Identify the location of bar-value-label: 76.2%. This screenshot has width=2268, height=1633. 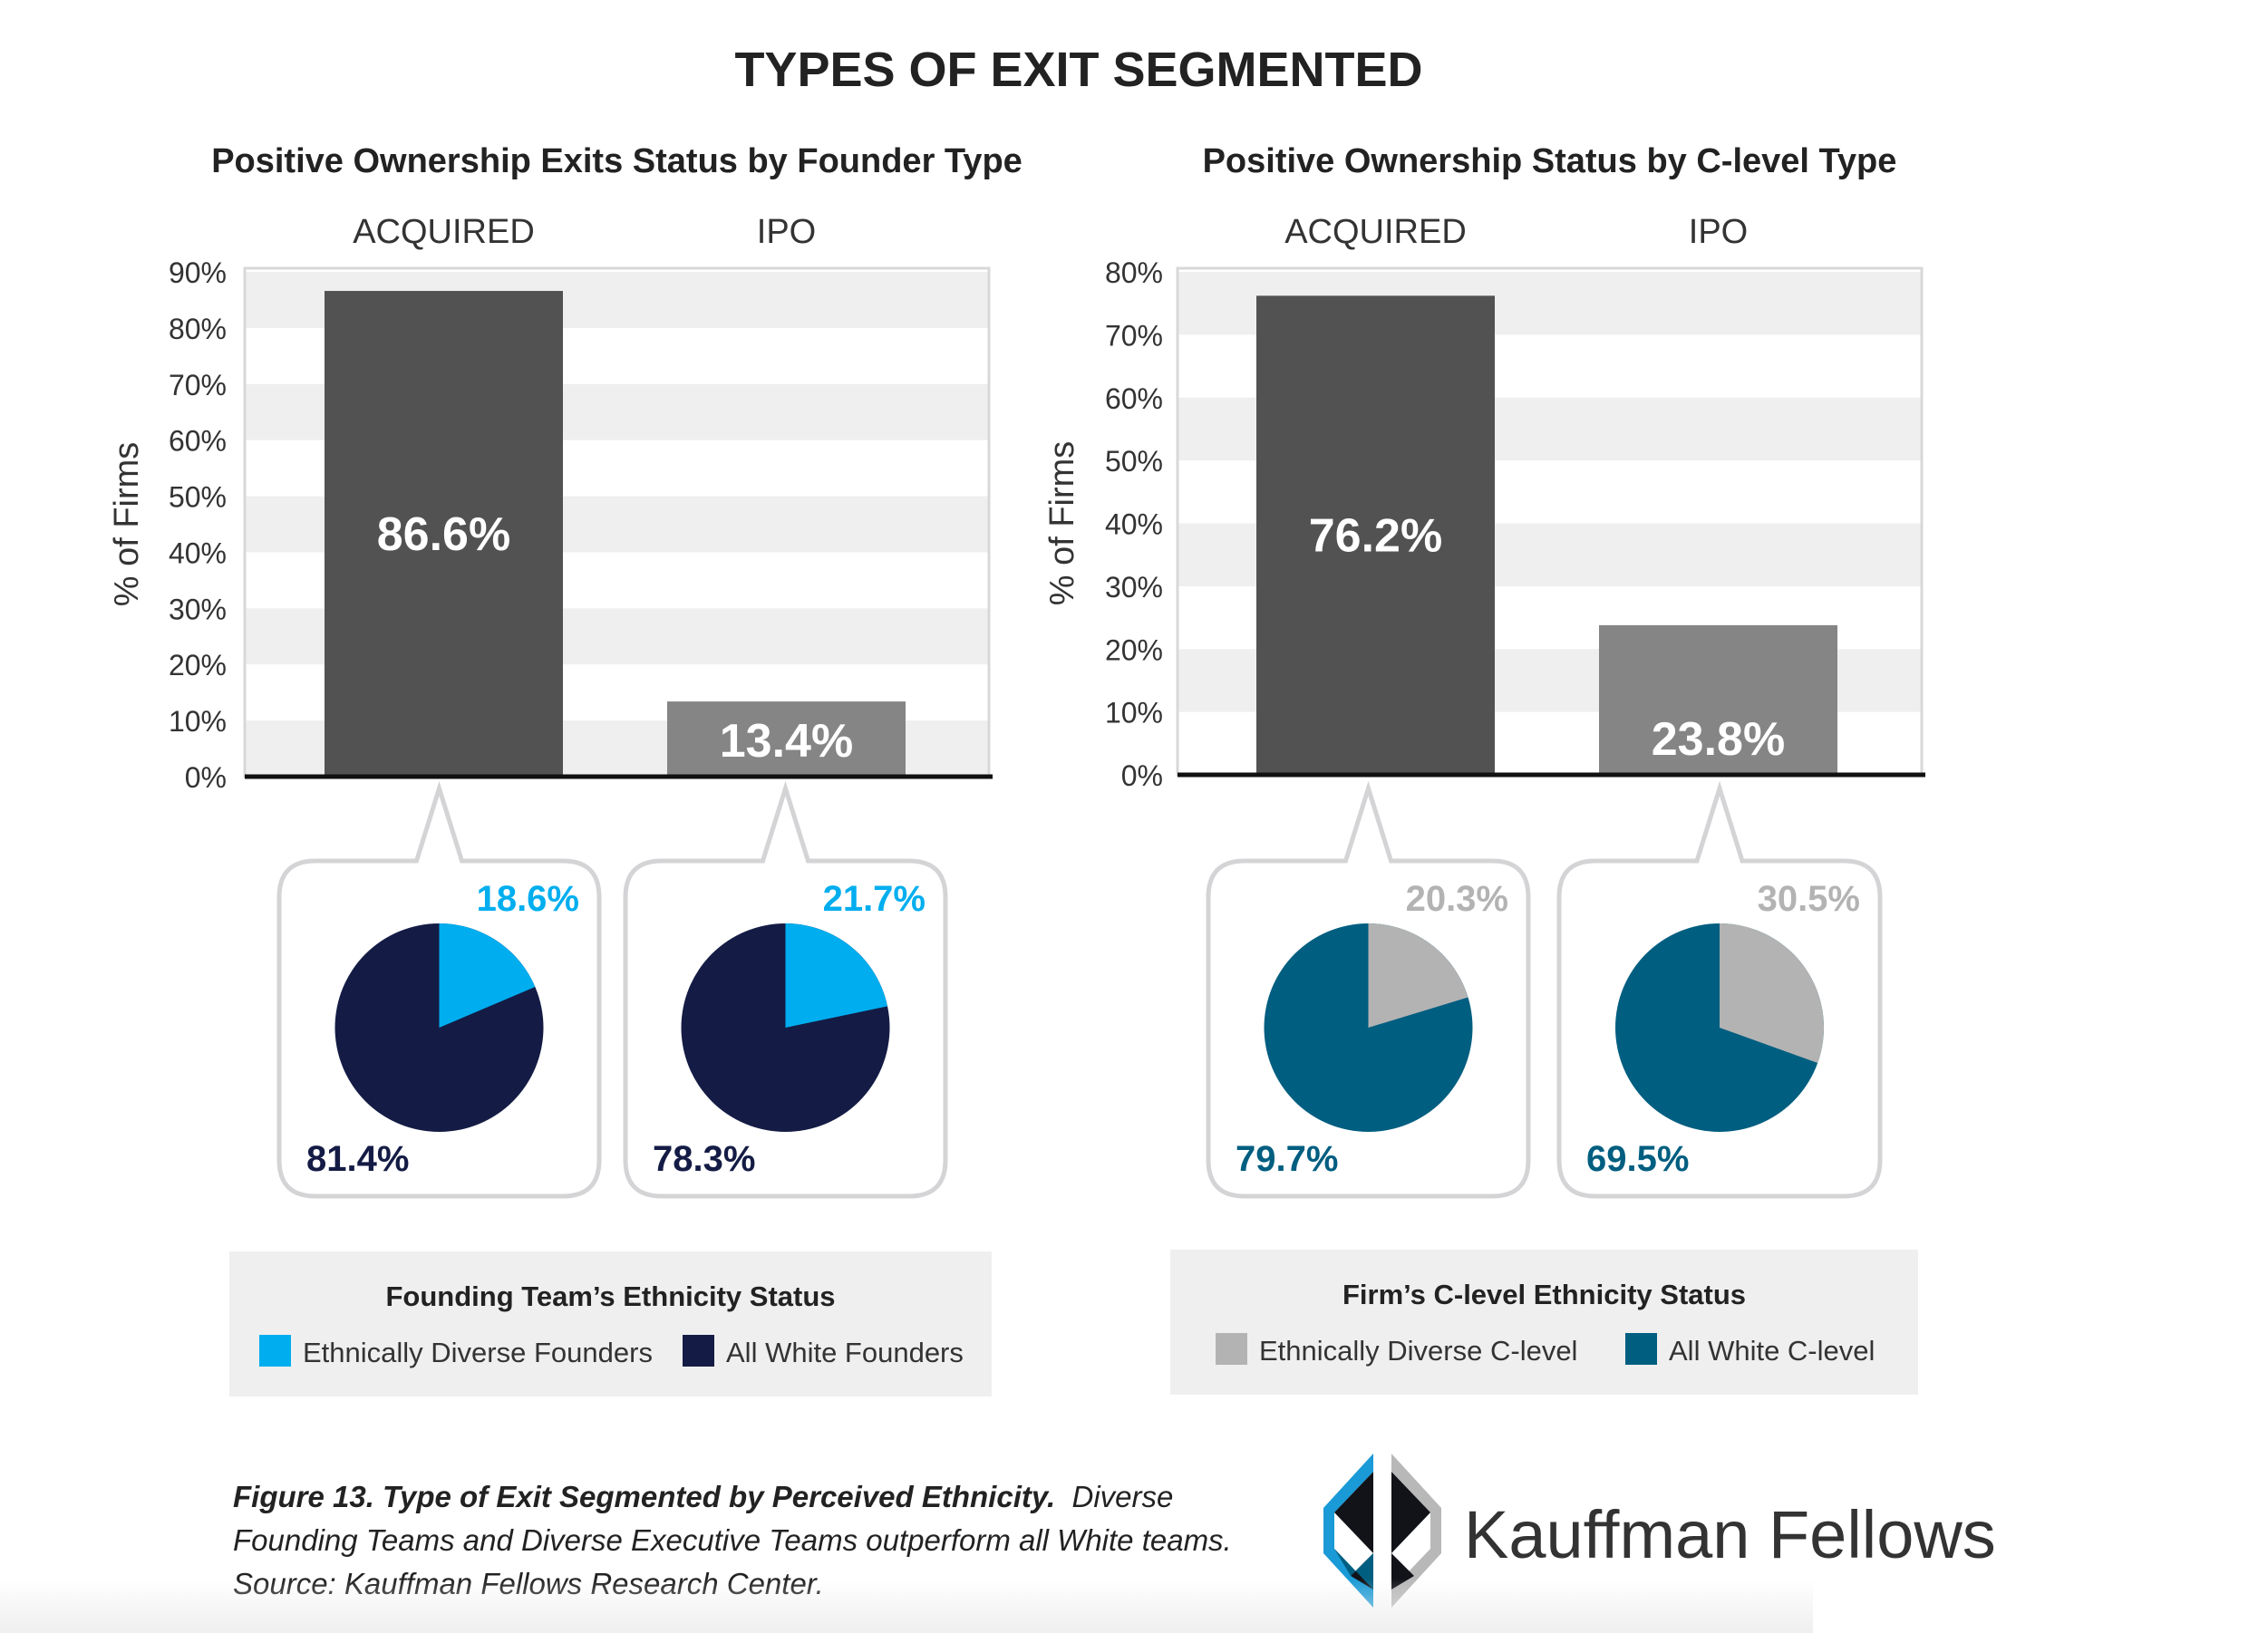
(1375, 536).